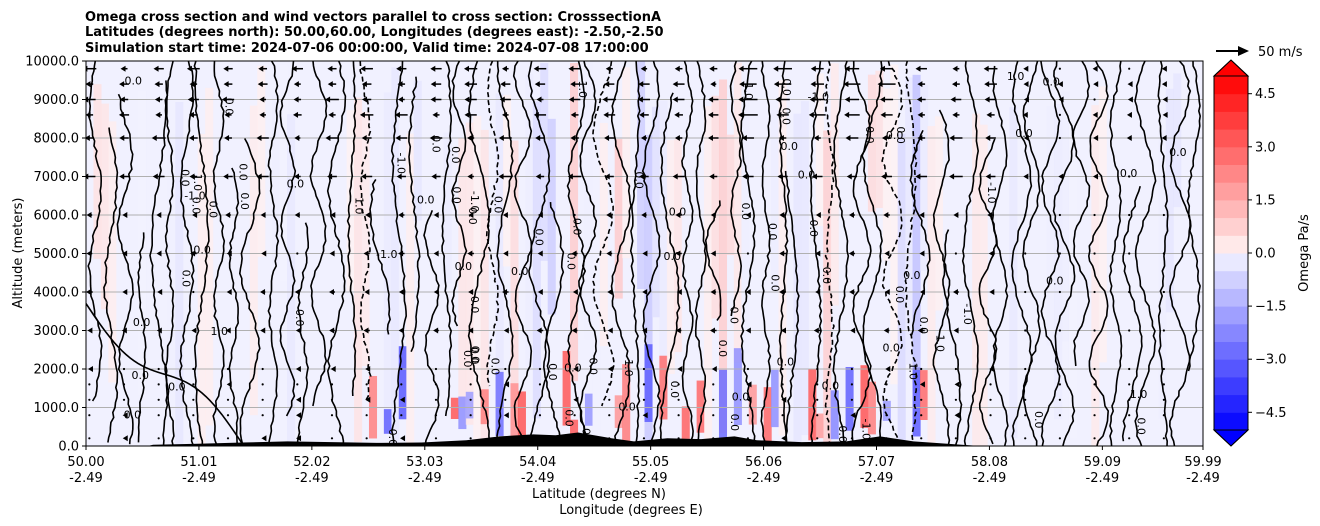 The width and height of the screenshot is (1320, 526). Describe the element at coordinates (312, 478) in the screenshot. I see `x-tick-label-lon: -2.49` at that location.